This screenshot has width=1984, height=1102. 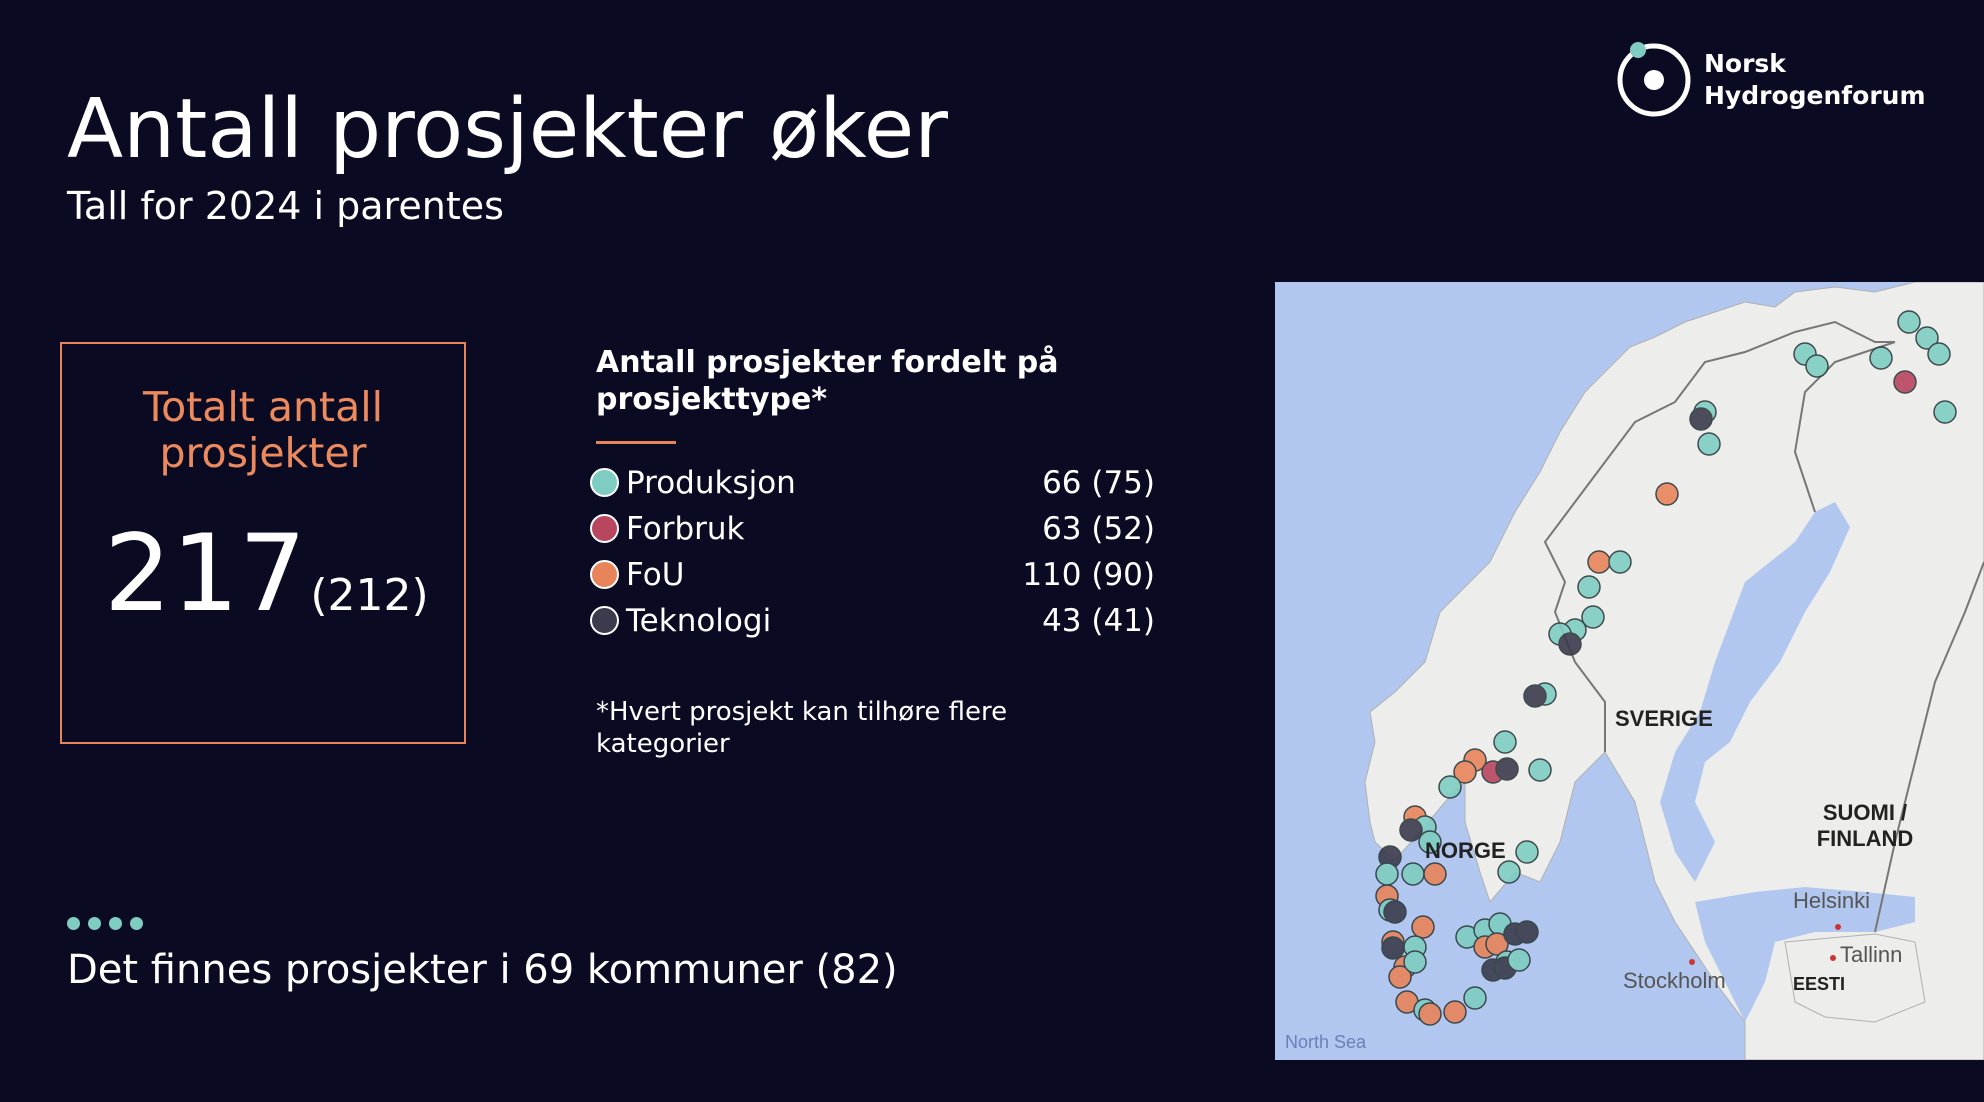 I want to click on total-projects-value: 217(212), so click(x=266, y=574).